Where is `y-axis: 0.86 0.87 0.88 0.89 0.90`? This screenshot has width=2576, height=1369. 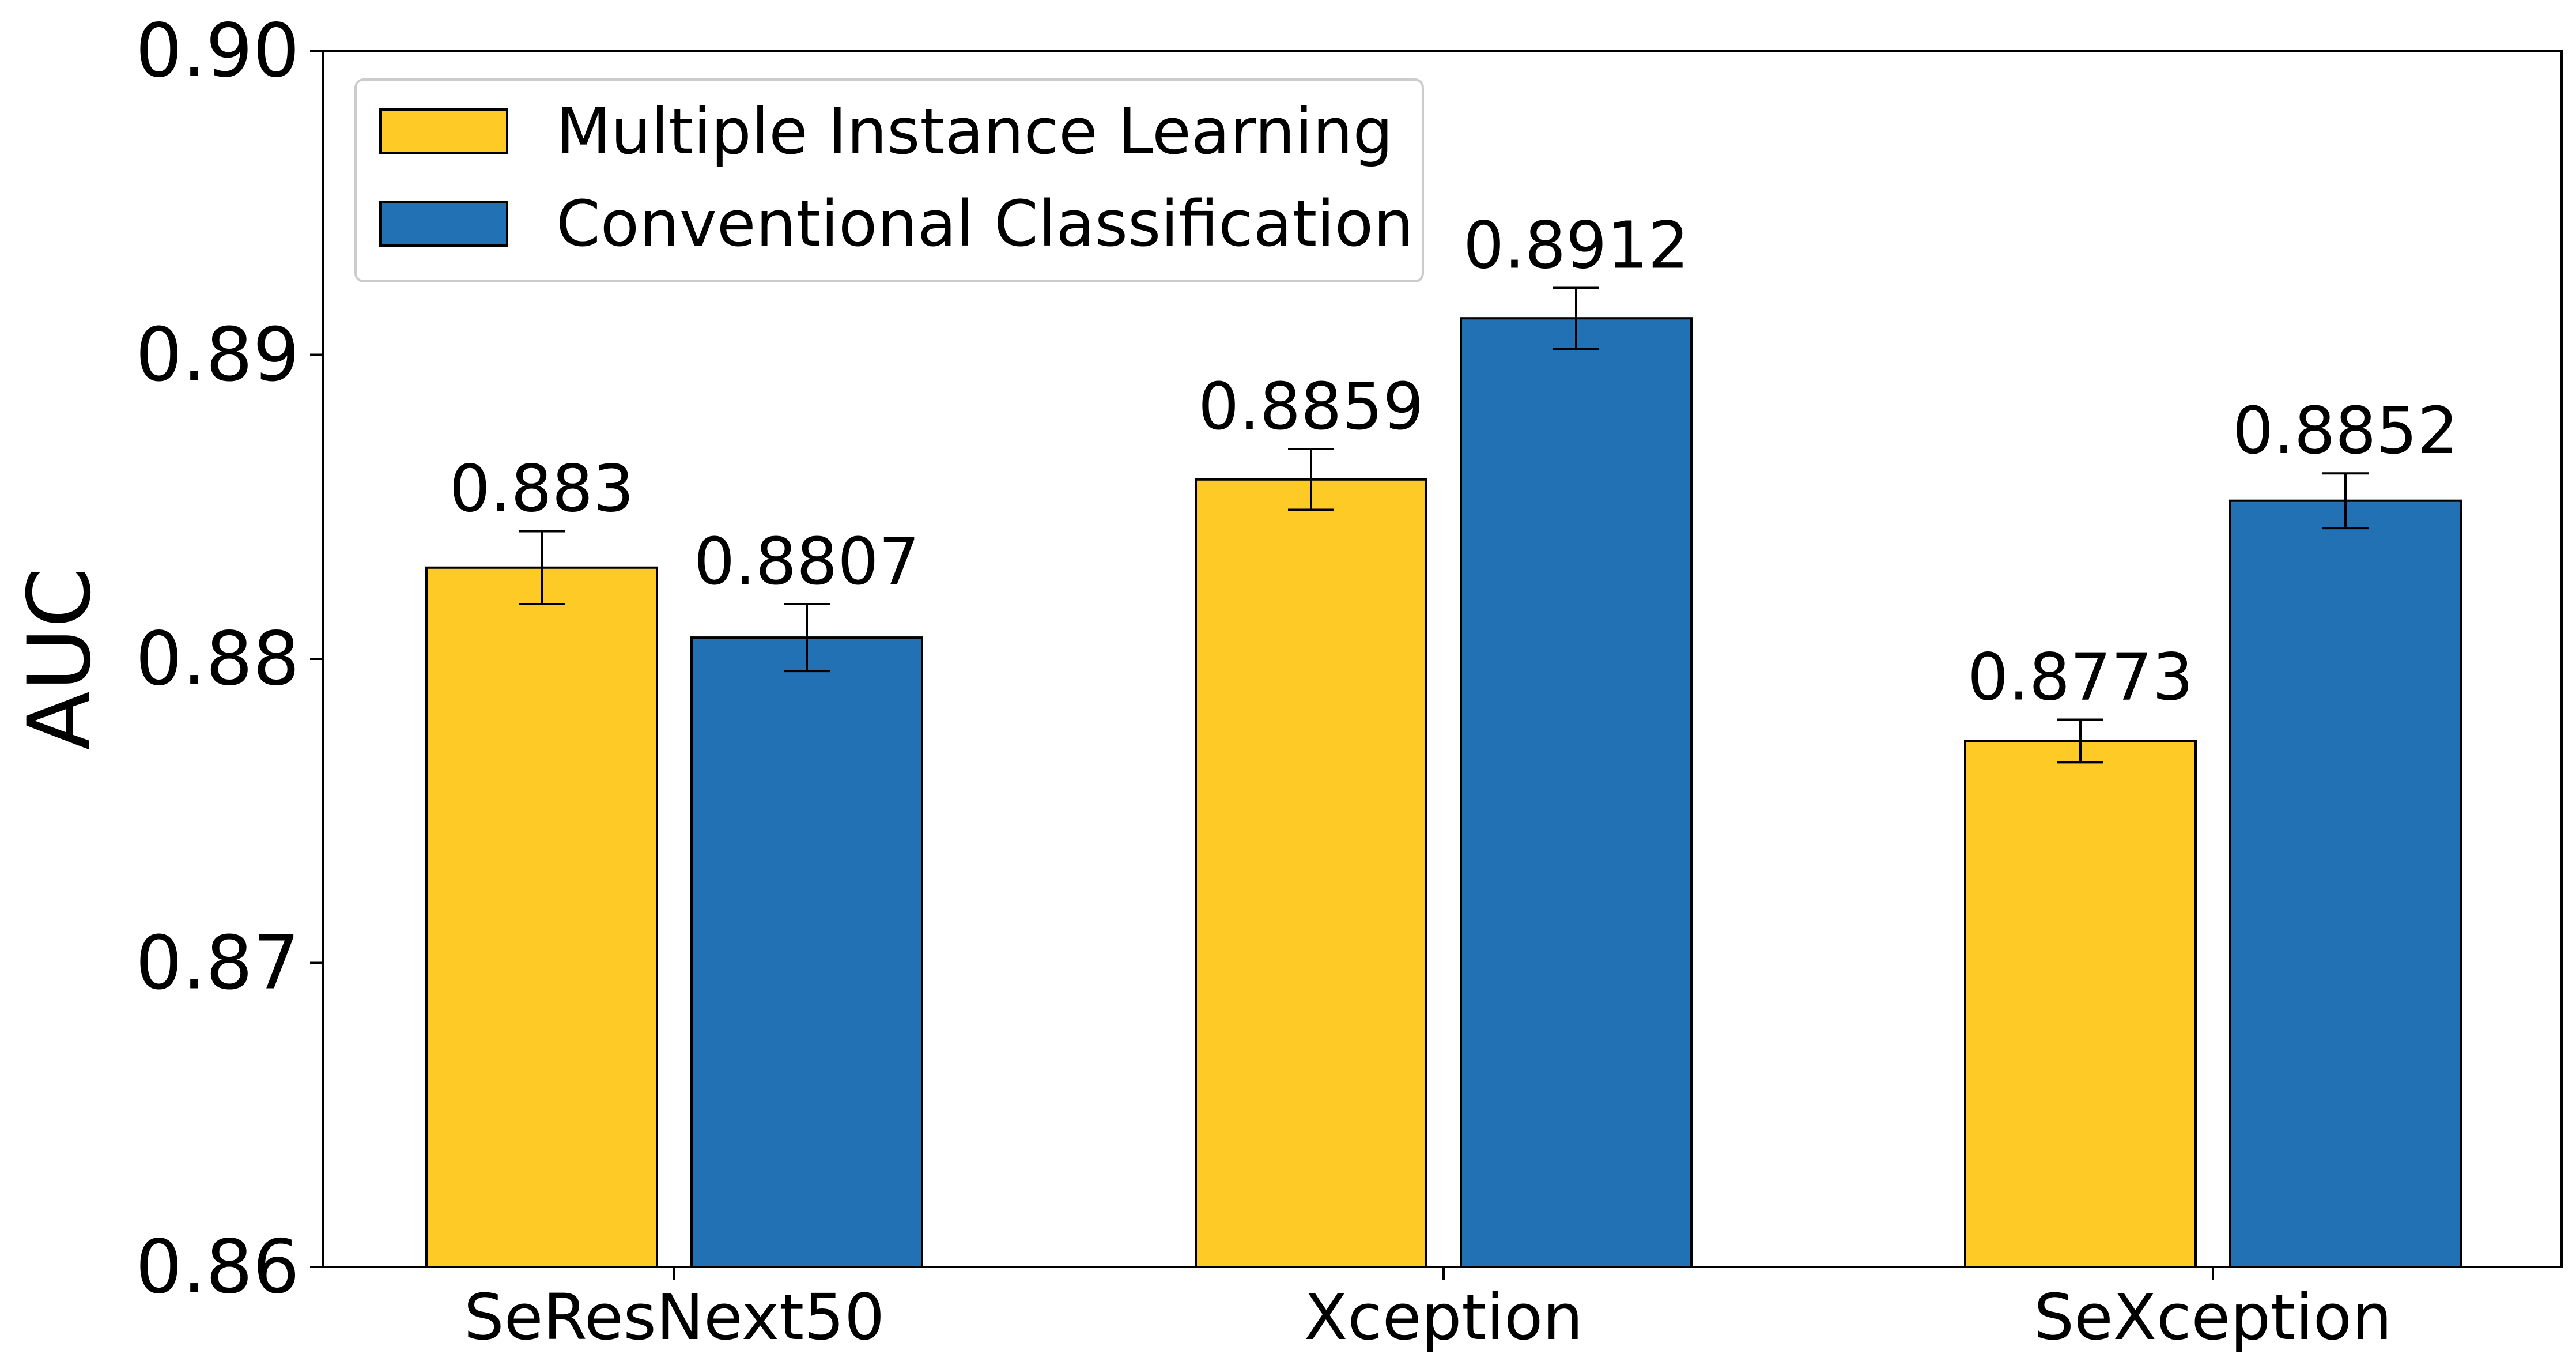
y-axis: 0.86 0.87 0.88 0.89 0.90 is located at coordinates (229, 659).